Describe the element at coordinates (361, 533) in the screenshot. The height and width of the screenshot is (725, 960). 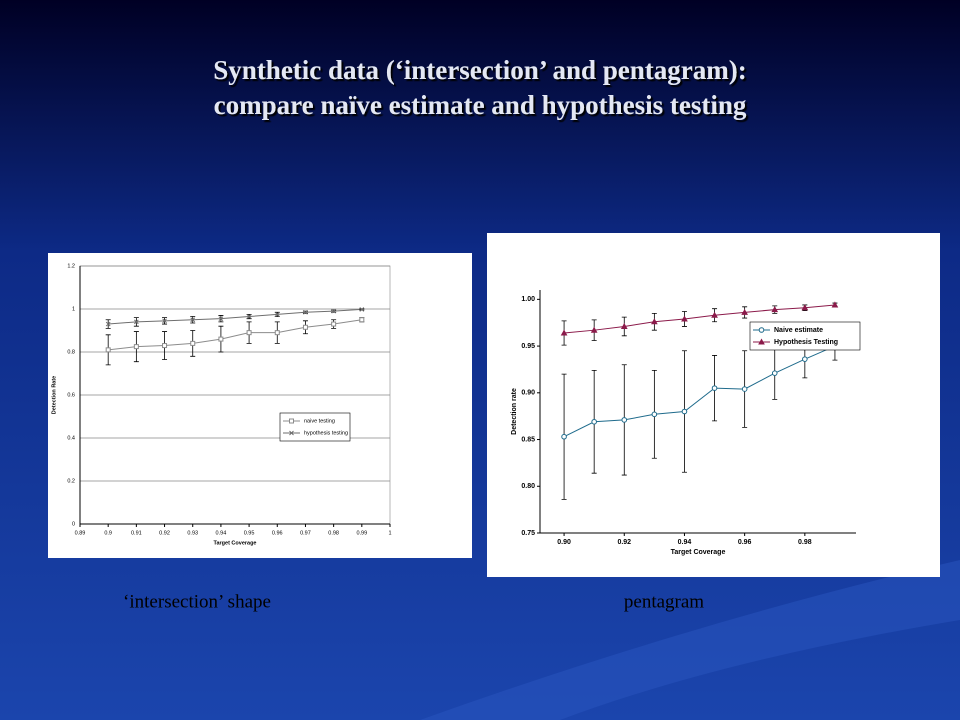
I see `x-tick-label: 0.99` at that location.